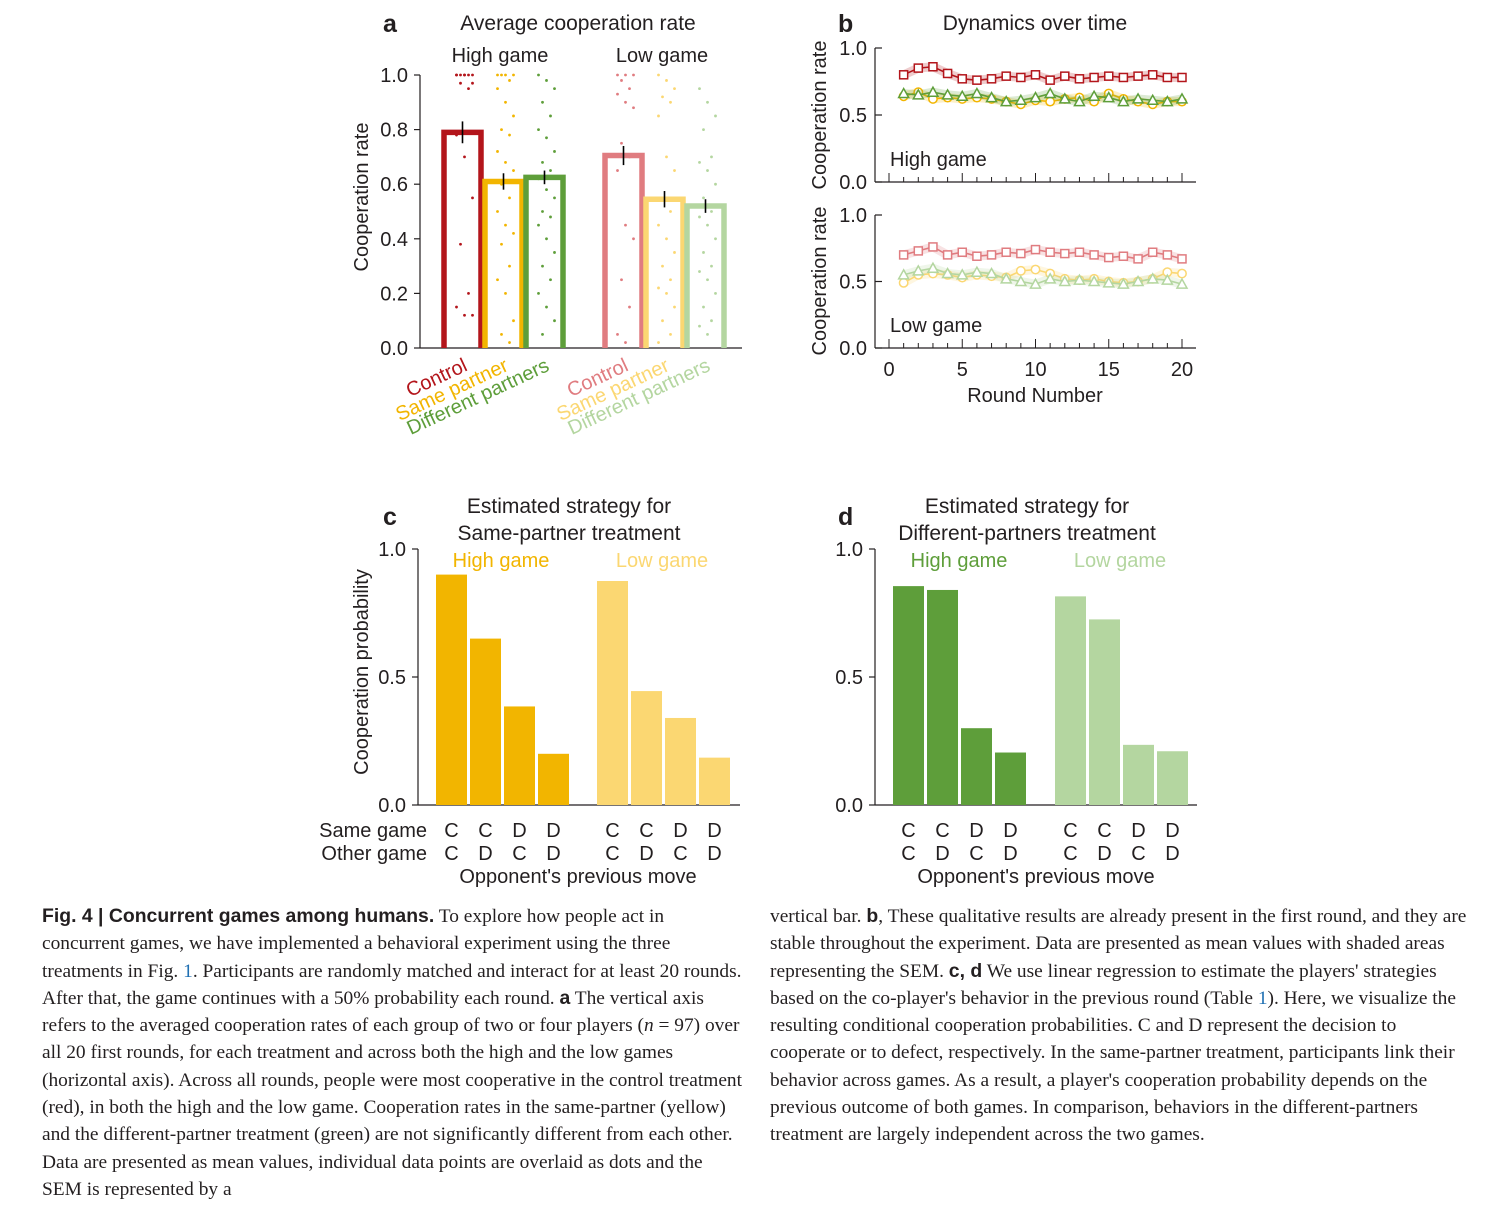  What do you see at coordinates (188, 971) in the screenshot?
I see `caption-fig-ref-link: 1` at bounding box center [188, 971].